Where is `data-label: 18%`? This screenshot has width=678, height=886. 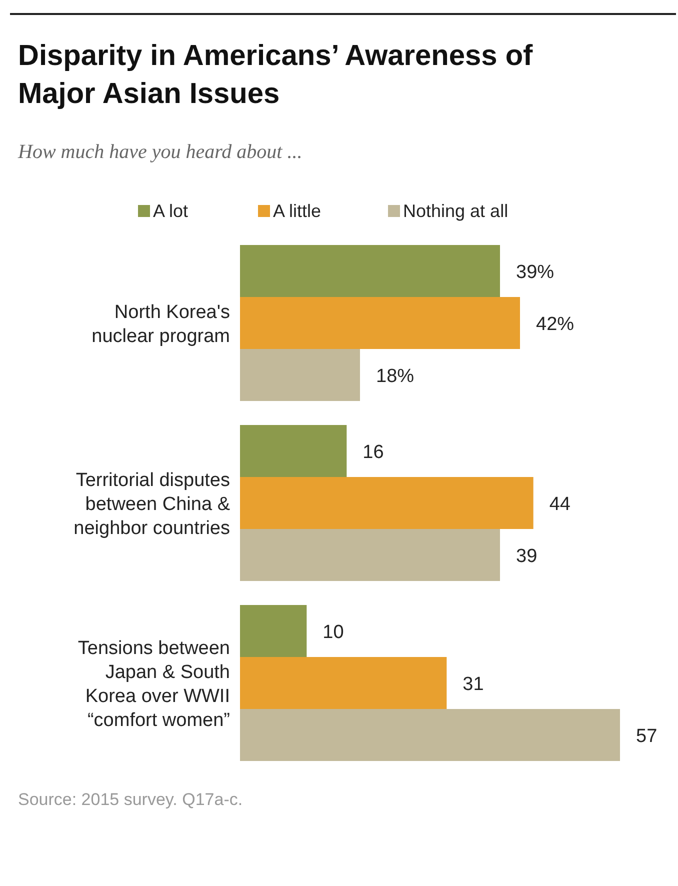 data-label: 18% is located at coordinates (395, 376).